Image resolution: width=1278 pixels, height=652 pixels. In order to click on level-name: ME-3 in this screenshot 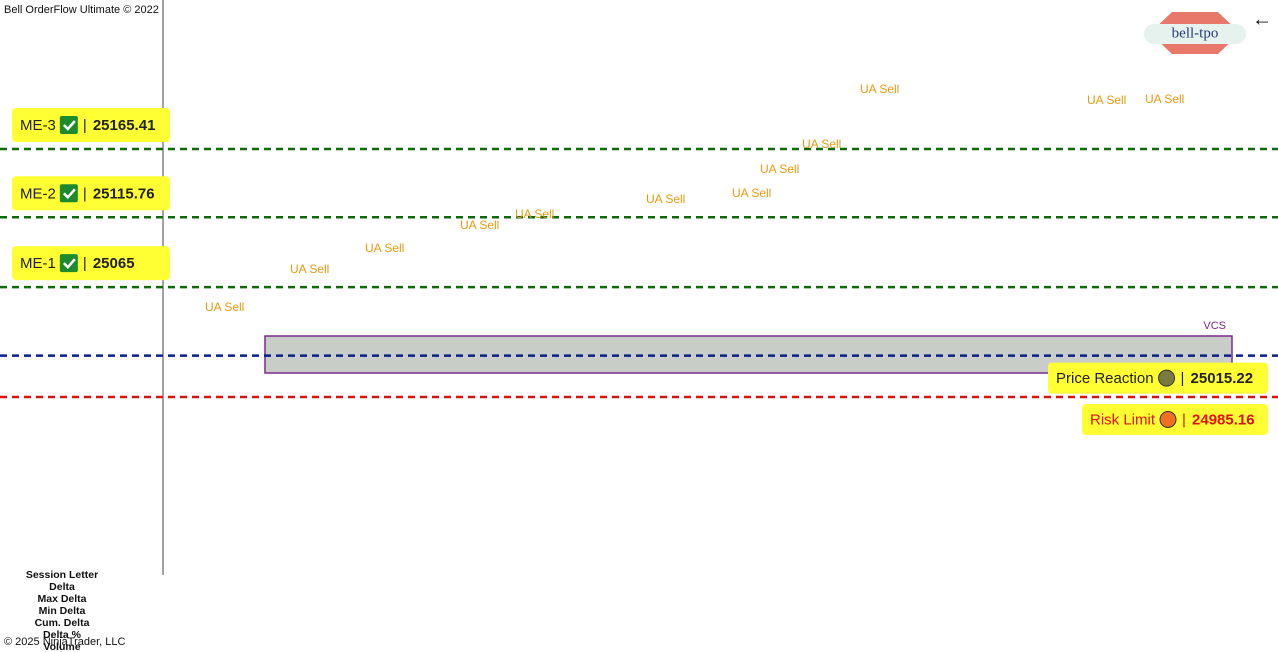, I will do `click(38, 125)`.